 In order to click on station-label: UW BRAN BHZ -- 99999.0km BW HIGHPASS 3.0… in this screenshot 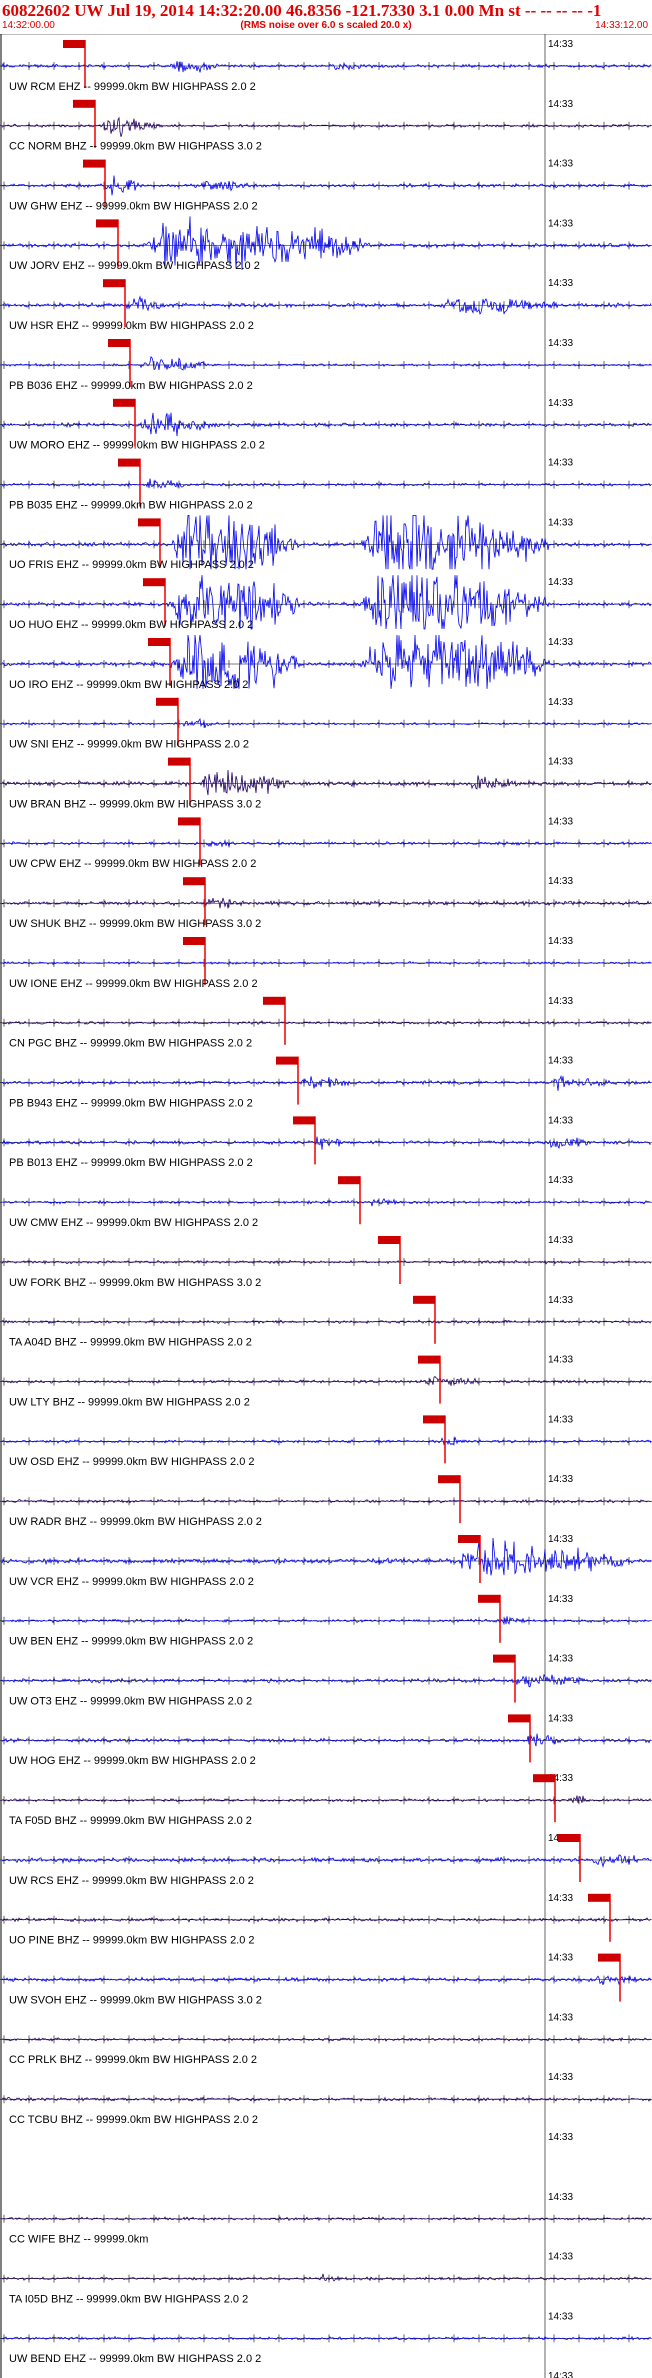, I will do `click(135, 804)`.